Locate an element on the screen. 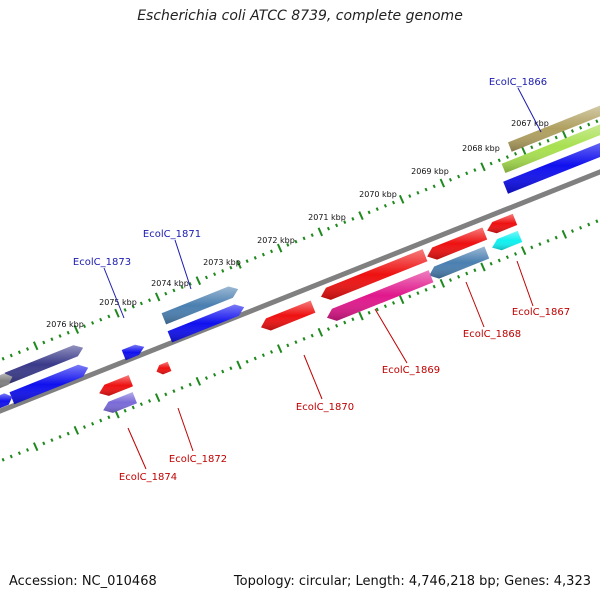  gene-arrow-red-small is located at coordinates (164, 368).